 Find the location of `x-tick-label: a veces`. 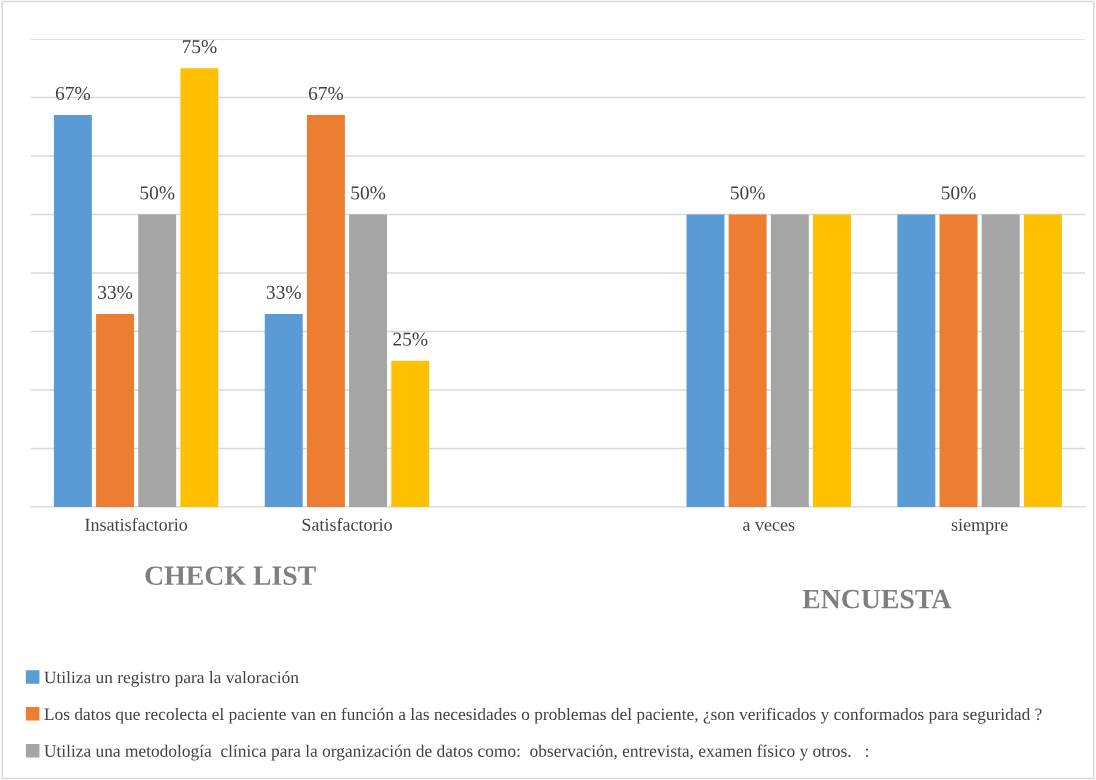

x-tick-label: a veces is located at coordinates (769, 526).